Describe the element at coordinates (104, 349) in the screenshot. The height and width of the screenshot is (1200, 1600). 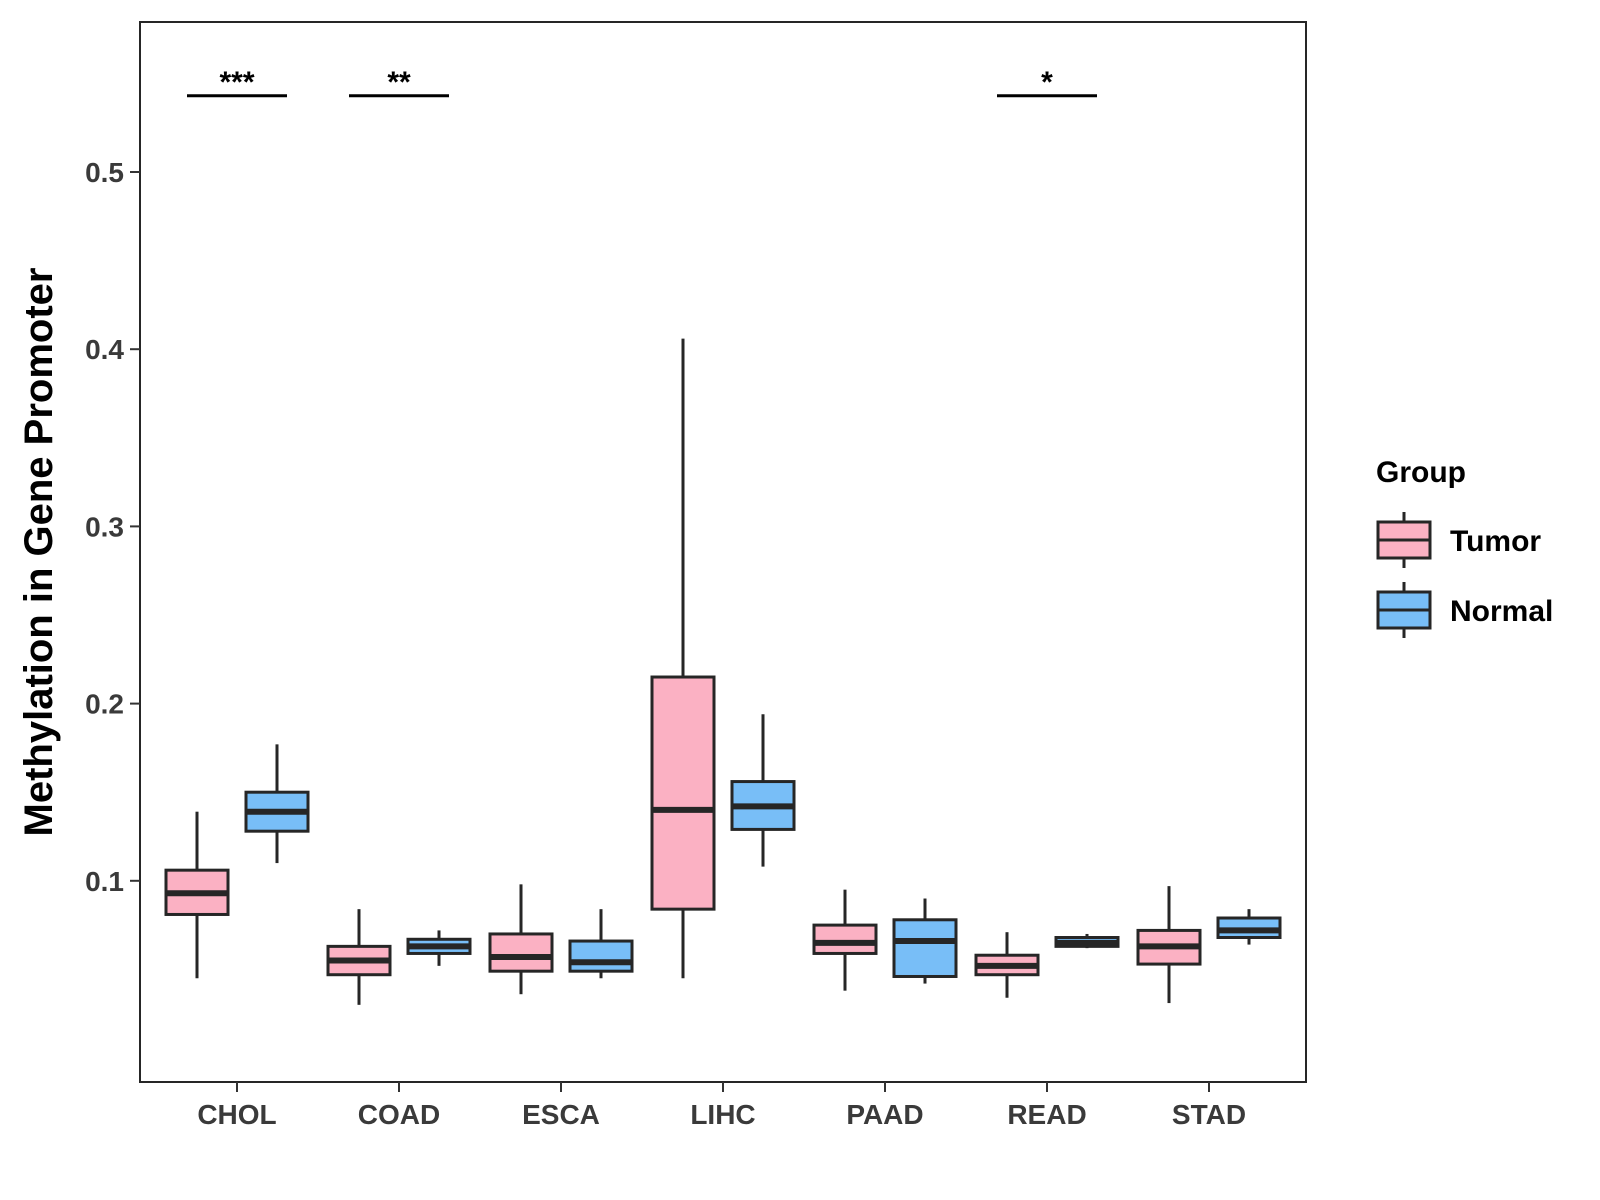
I see `y-tick-label: 0.4` at that location.